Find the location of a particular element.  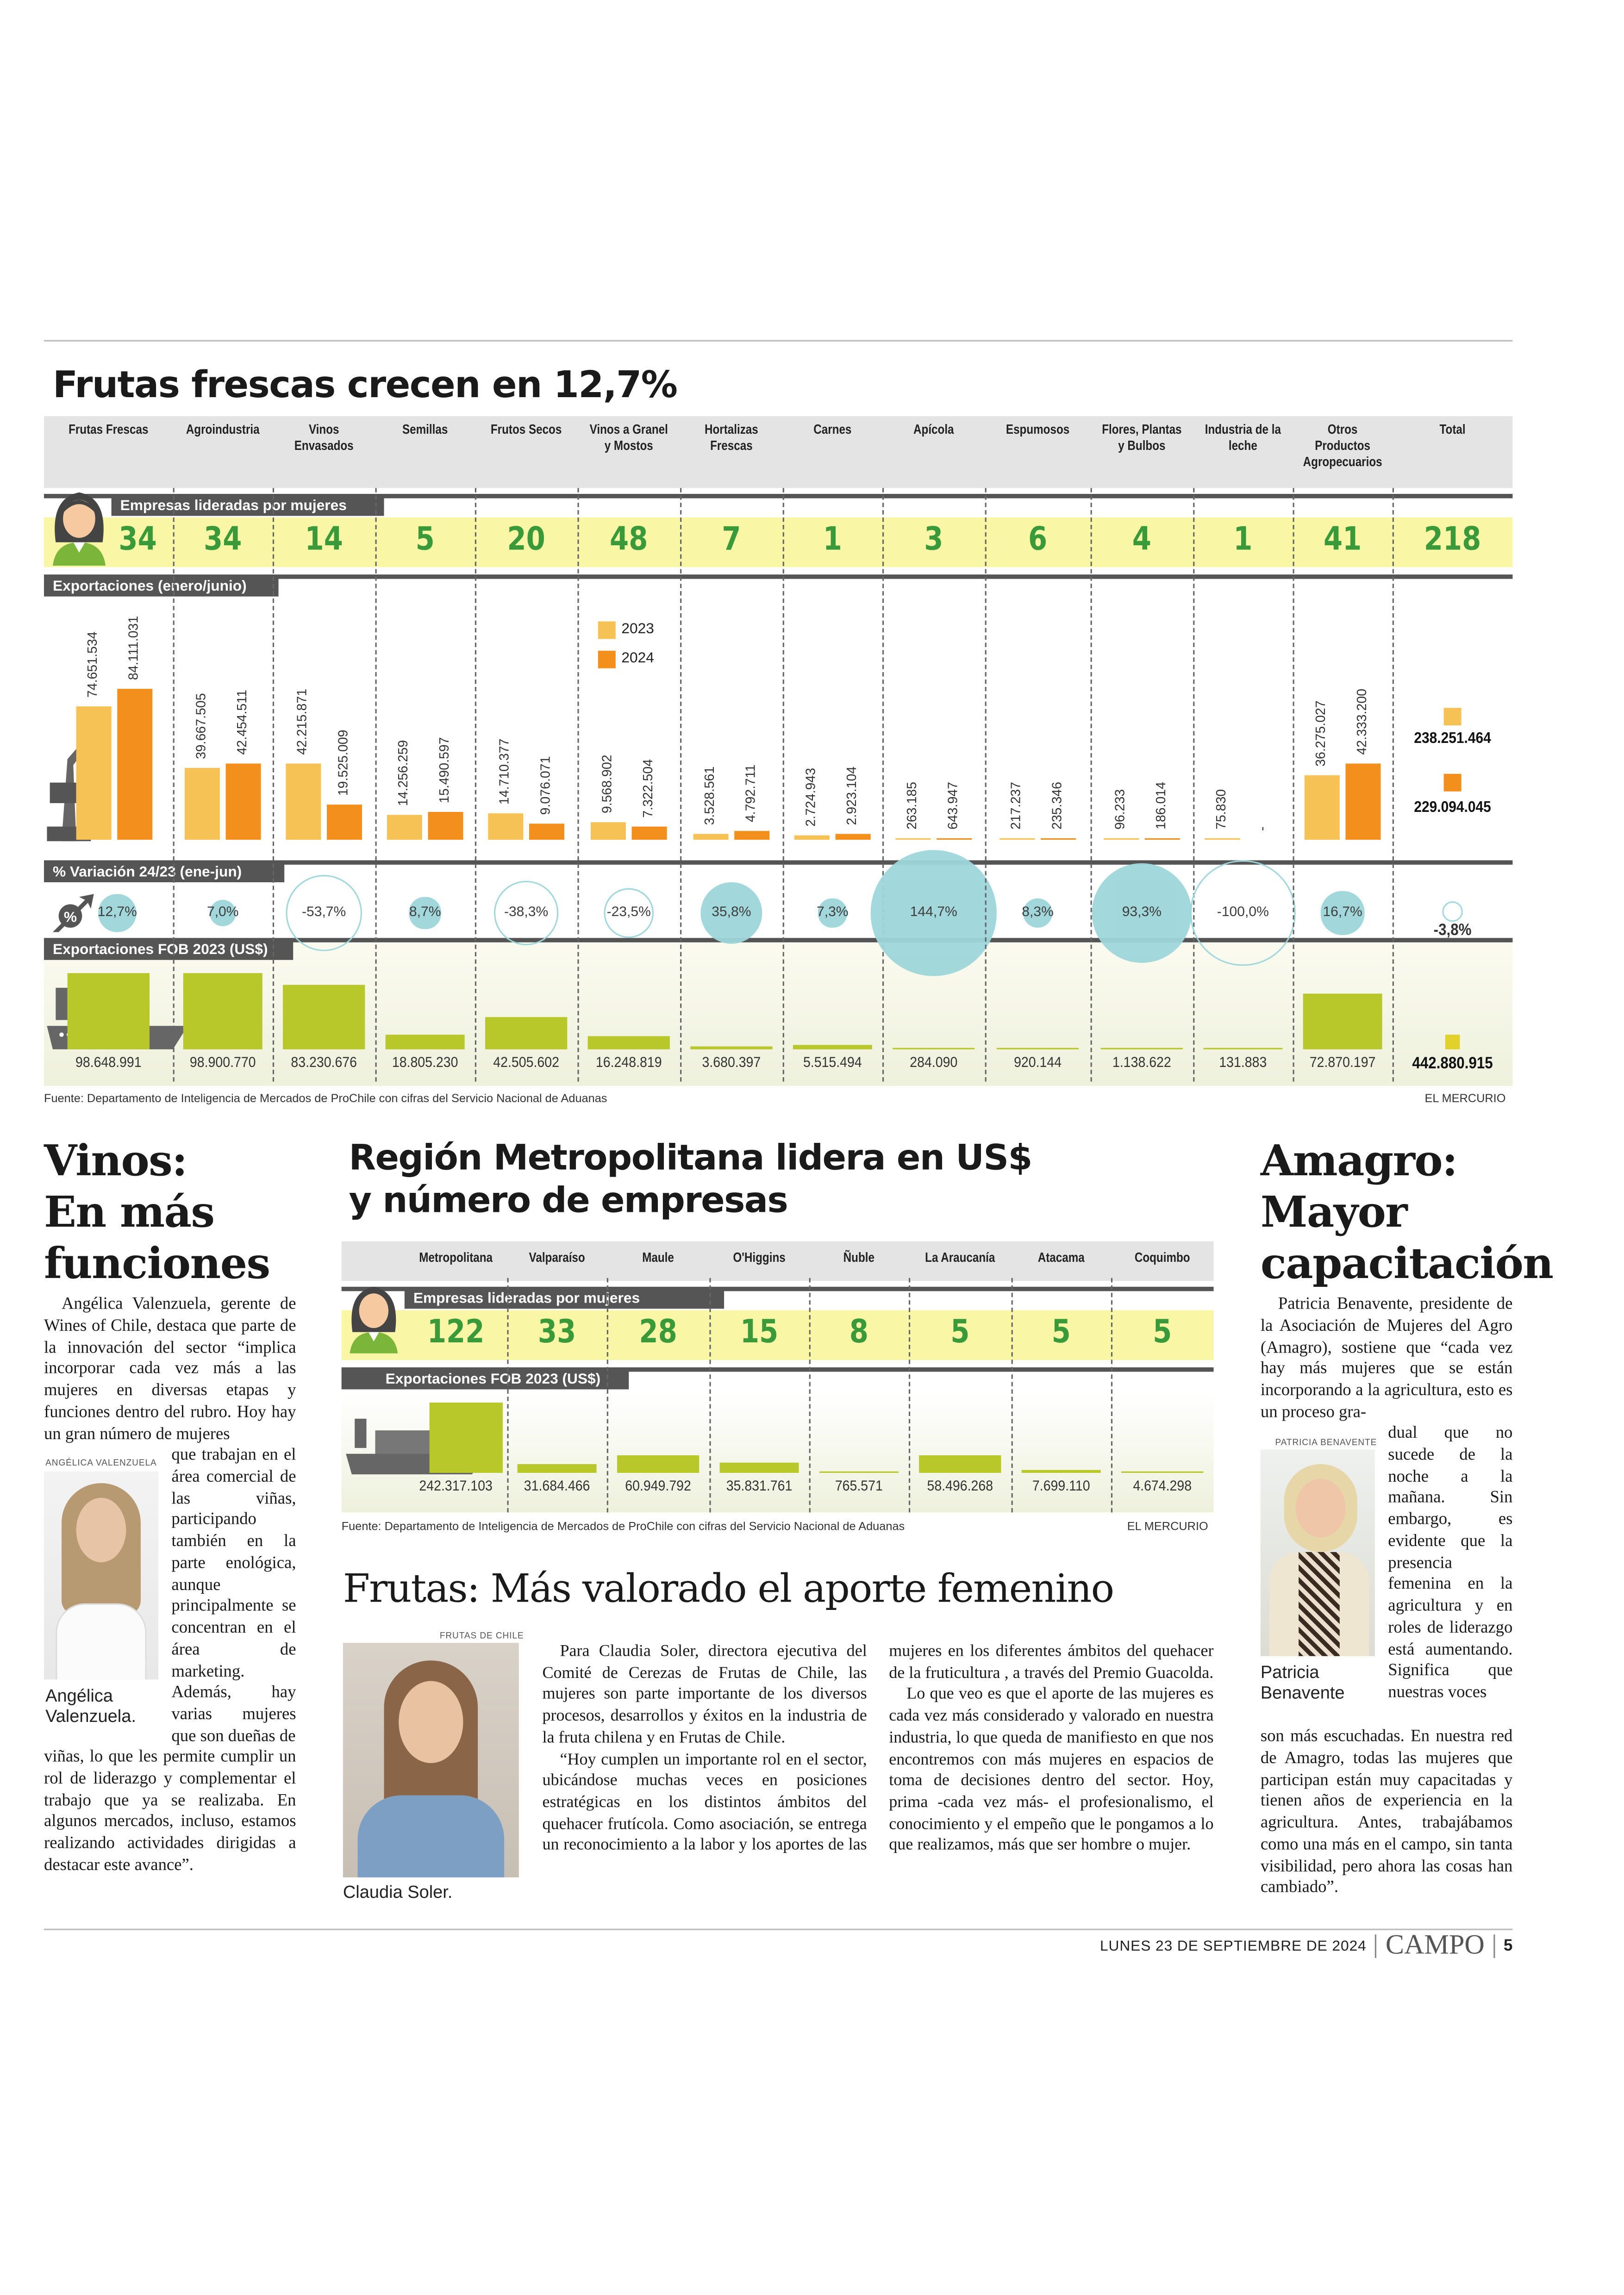

region-header: Valparaíso is located at coordinates (557, 1257).